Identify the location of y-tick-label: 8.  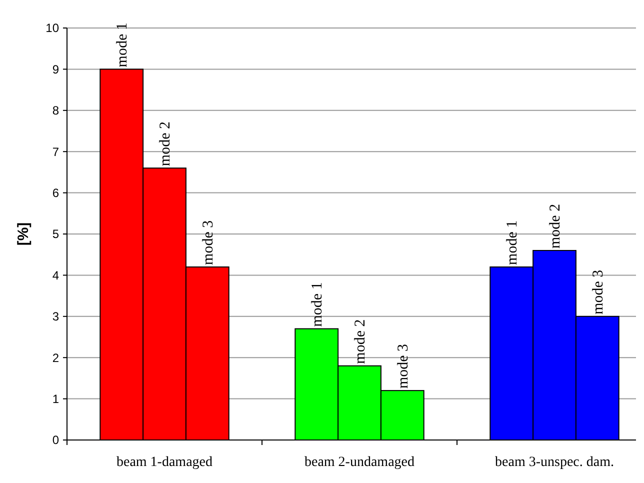
(56, 111).